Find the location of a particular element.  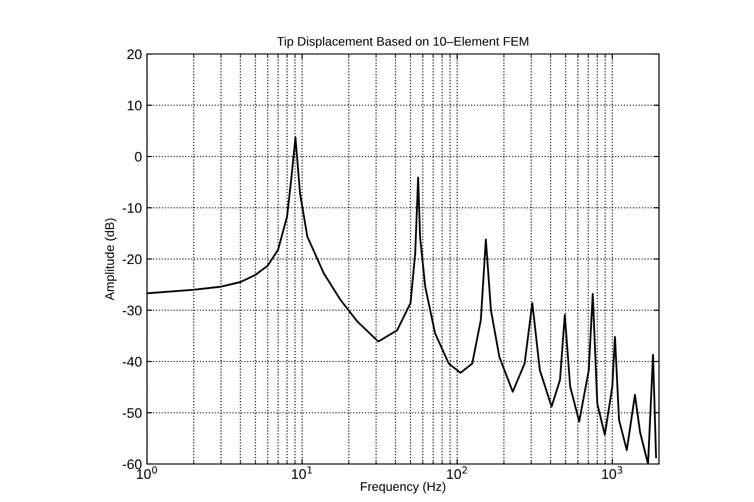

y-tick-label: -20 is located at coordinates (132, 259).